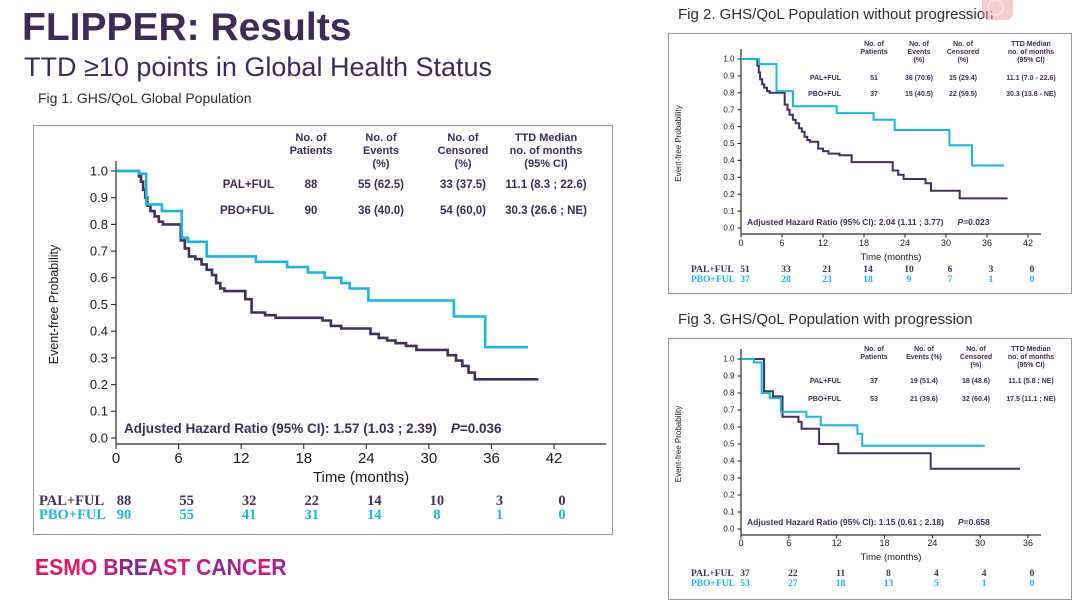  I want to click on stats-cell: 21 (39.6), so click(924, 399).